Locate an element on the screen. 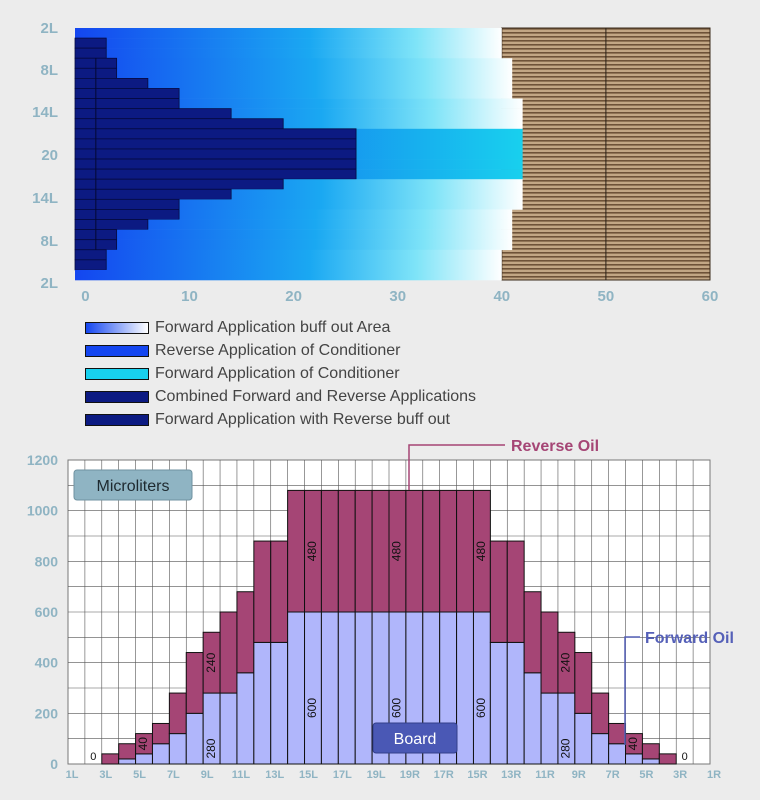  y-tick-label: 400 is located at coordinates (47, 663).